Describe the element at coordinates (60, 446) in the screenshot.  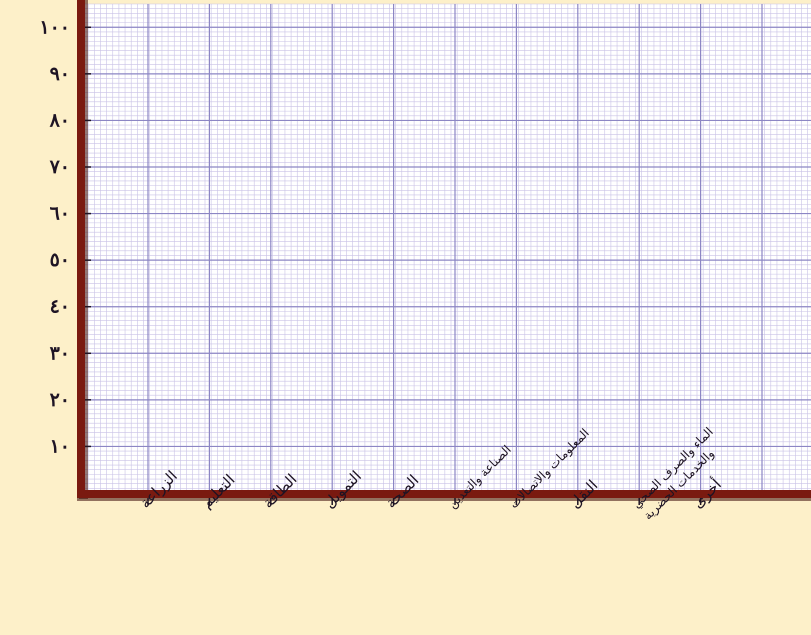
I see `y-tick-label: ١٠` at that location.